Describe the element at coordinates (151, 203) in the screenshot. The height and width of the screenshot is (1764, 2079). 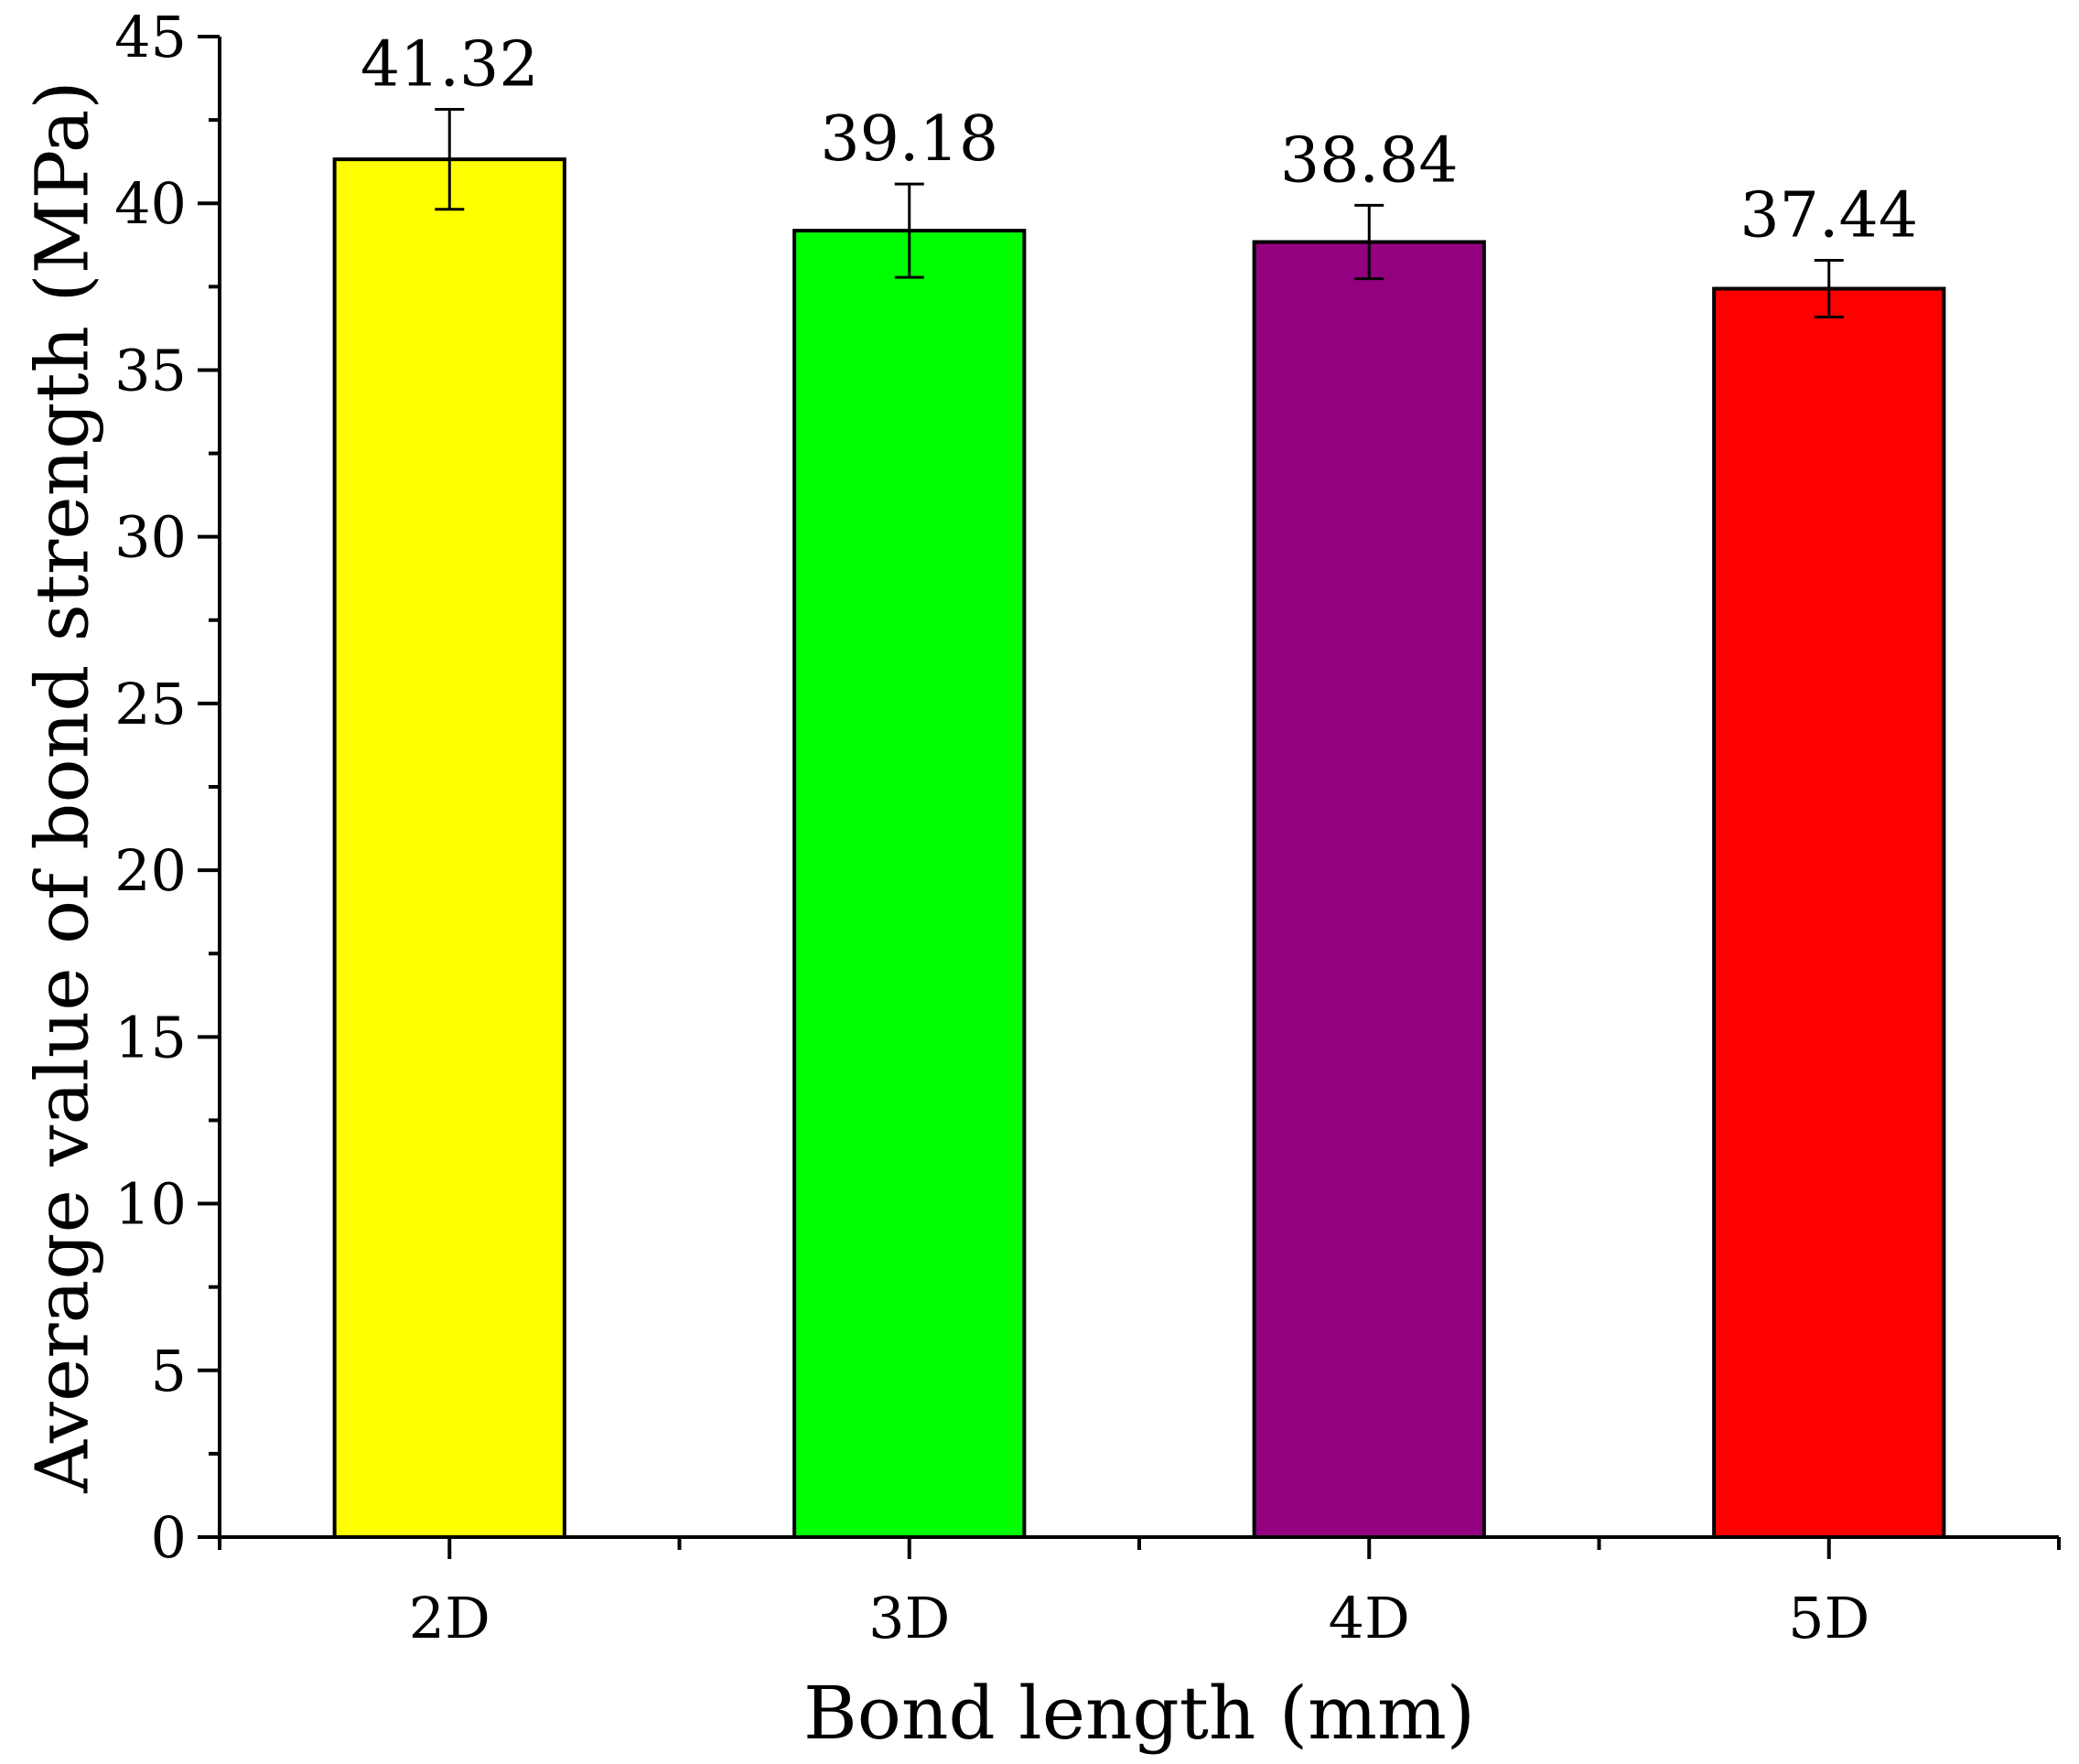
I see `y-tick-label: 40` at that location.